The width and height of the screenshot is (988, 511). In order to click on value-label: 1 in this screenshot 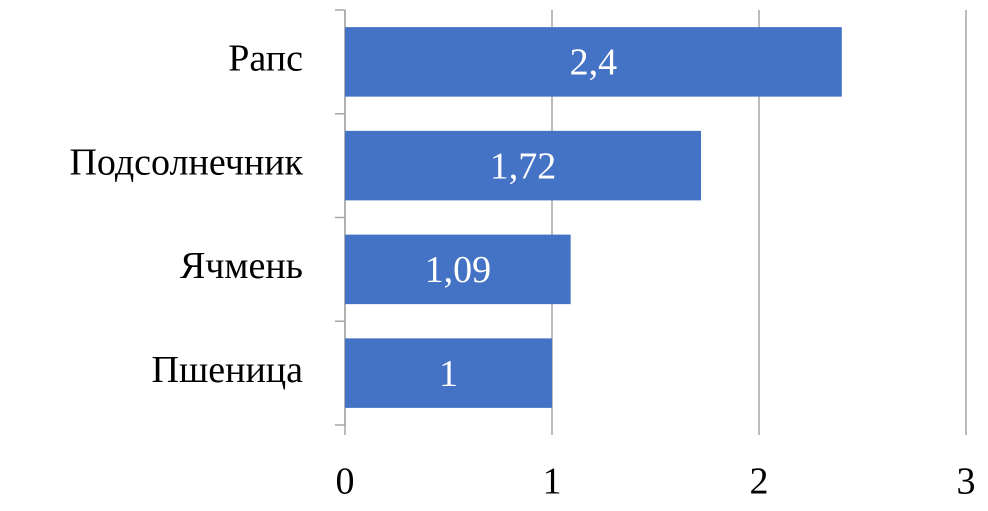, I will do `click(448, 374)`.